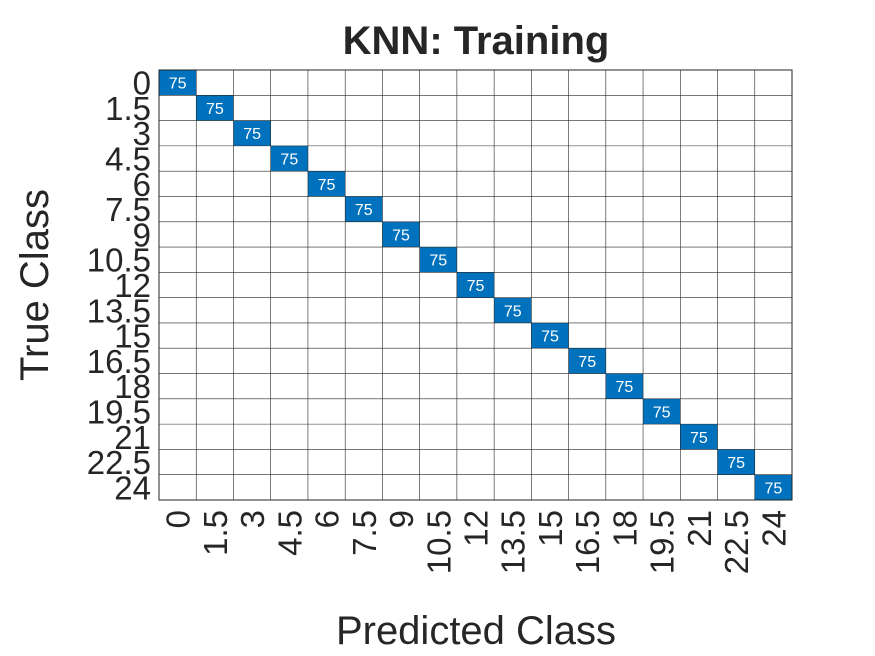 Image resolution: width=875 pixels, height=656 pixels. What do you see at coordinates (132, 285) in the screenshot?
I see `y-tick-label: 12` at bounding box center [132, 285].